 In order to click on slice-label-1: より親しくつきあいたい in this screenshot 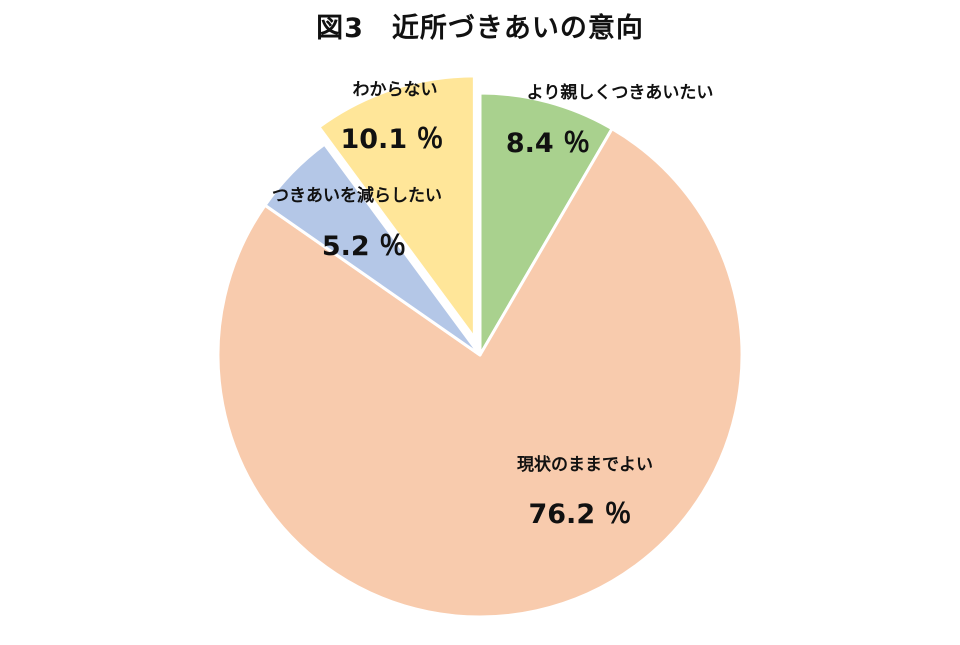, I will do `click(620, 92)`.